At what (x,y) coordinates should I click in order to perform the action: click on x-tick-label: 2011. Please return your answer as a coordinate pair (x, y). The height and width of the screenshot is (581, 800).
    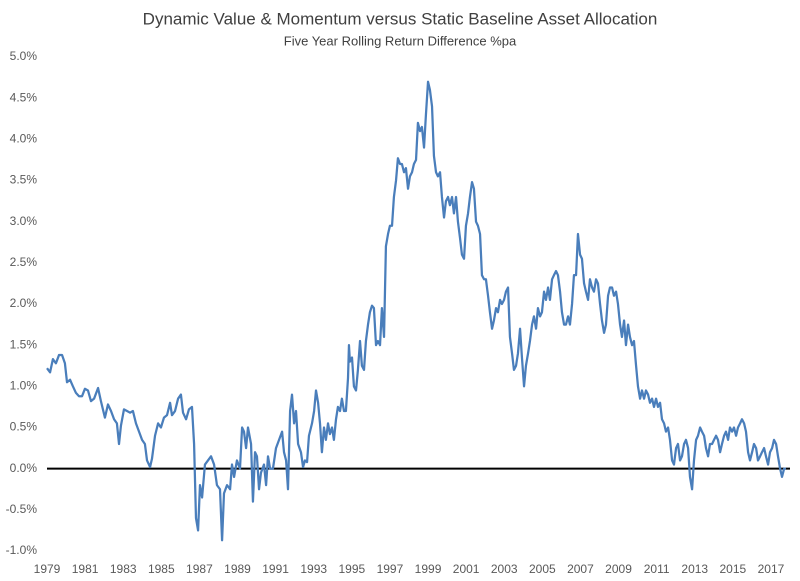
    Looking at the image, I should click on (657, 569).